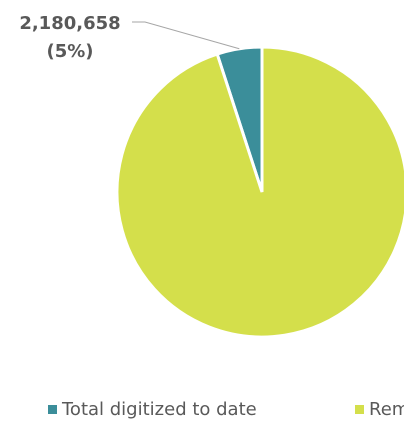 This screenshot has height=432, width=404. What do you see at coordinates (186, 35) in the screenshot?
I see `leader-line` at bounding box center [186, 35].